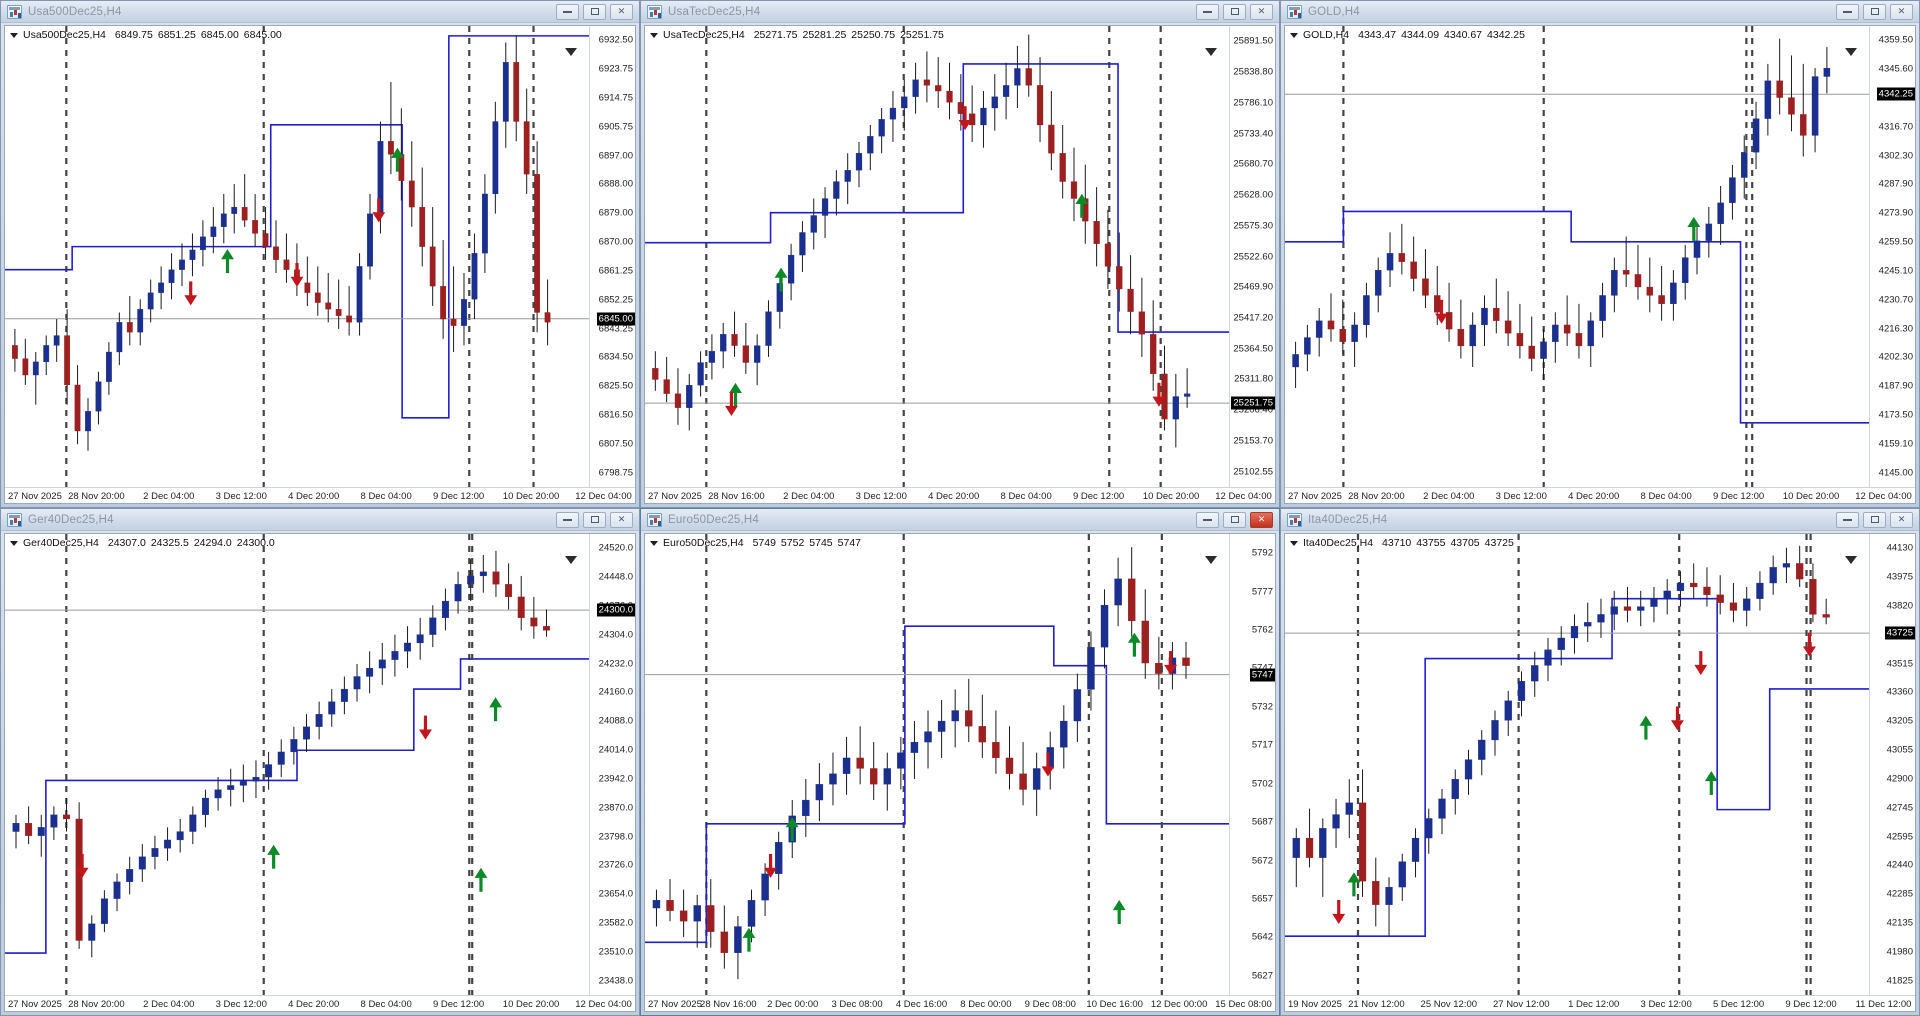  What do you see at coordinates (615, 184) in the screenshot?
I see `price-tick: 6888.00` at bounding box center [615, 184].